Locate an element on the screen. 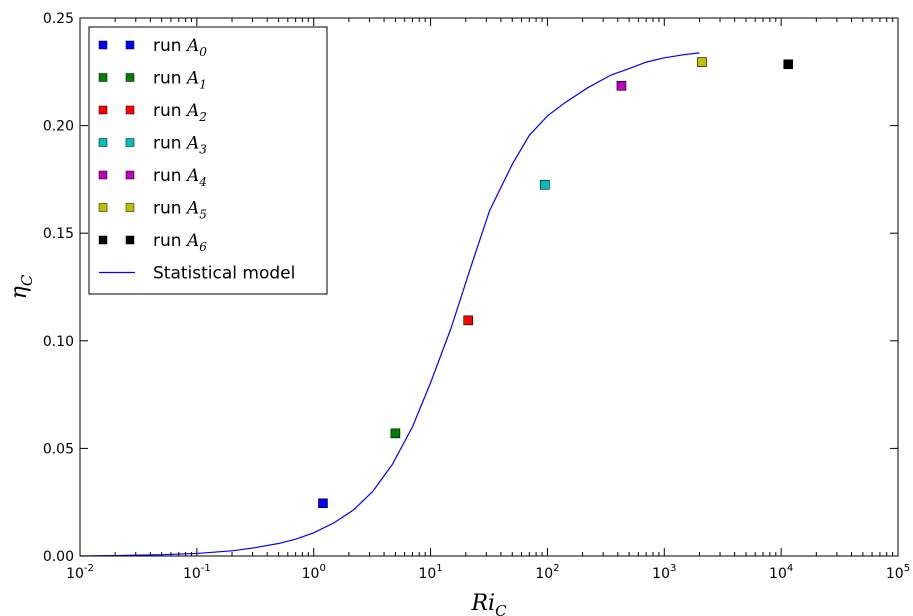  x-axis-label: RiC is located at coordinates (488, 603).